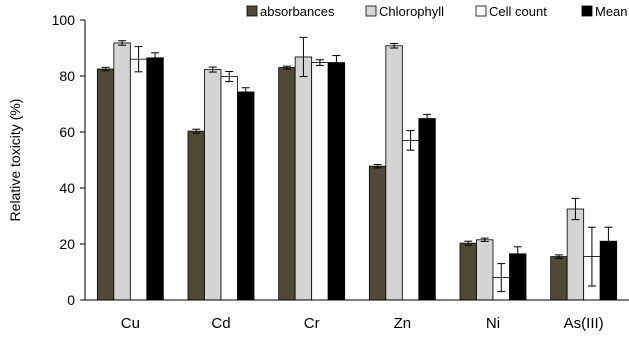  What do you see at coordinates (468, 271) in the screenshot?
I see `bar-absorbances-ni` at bounding box center [468, 271].